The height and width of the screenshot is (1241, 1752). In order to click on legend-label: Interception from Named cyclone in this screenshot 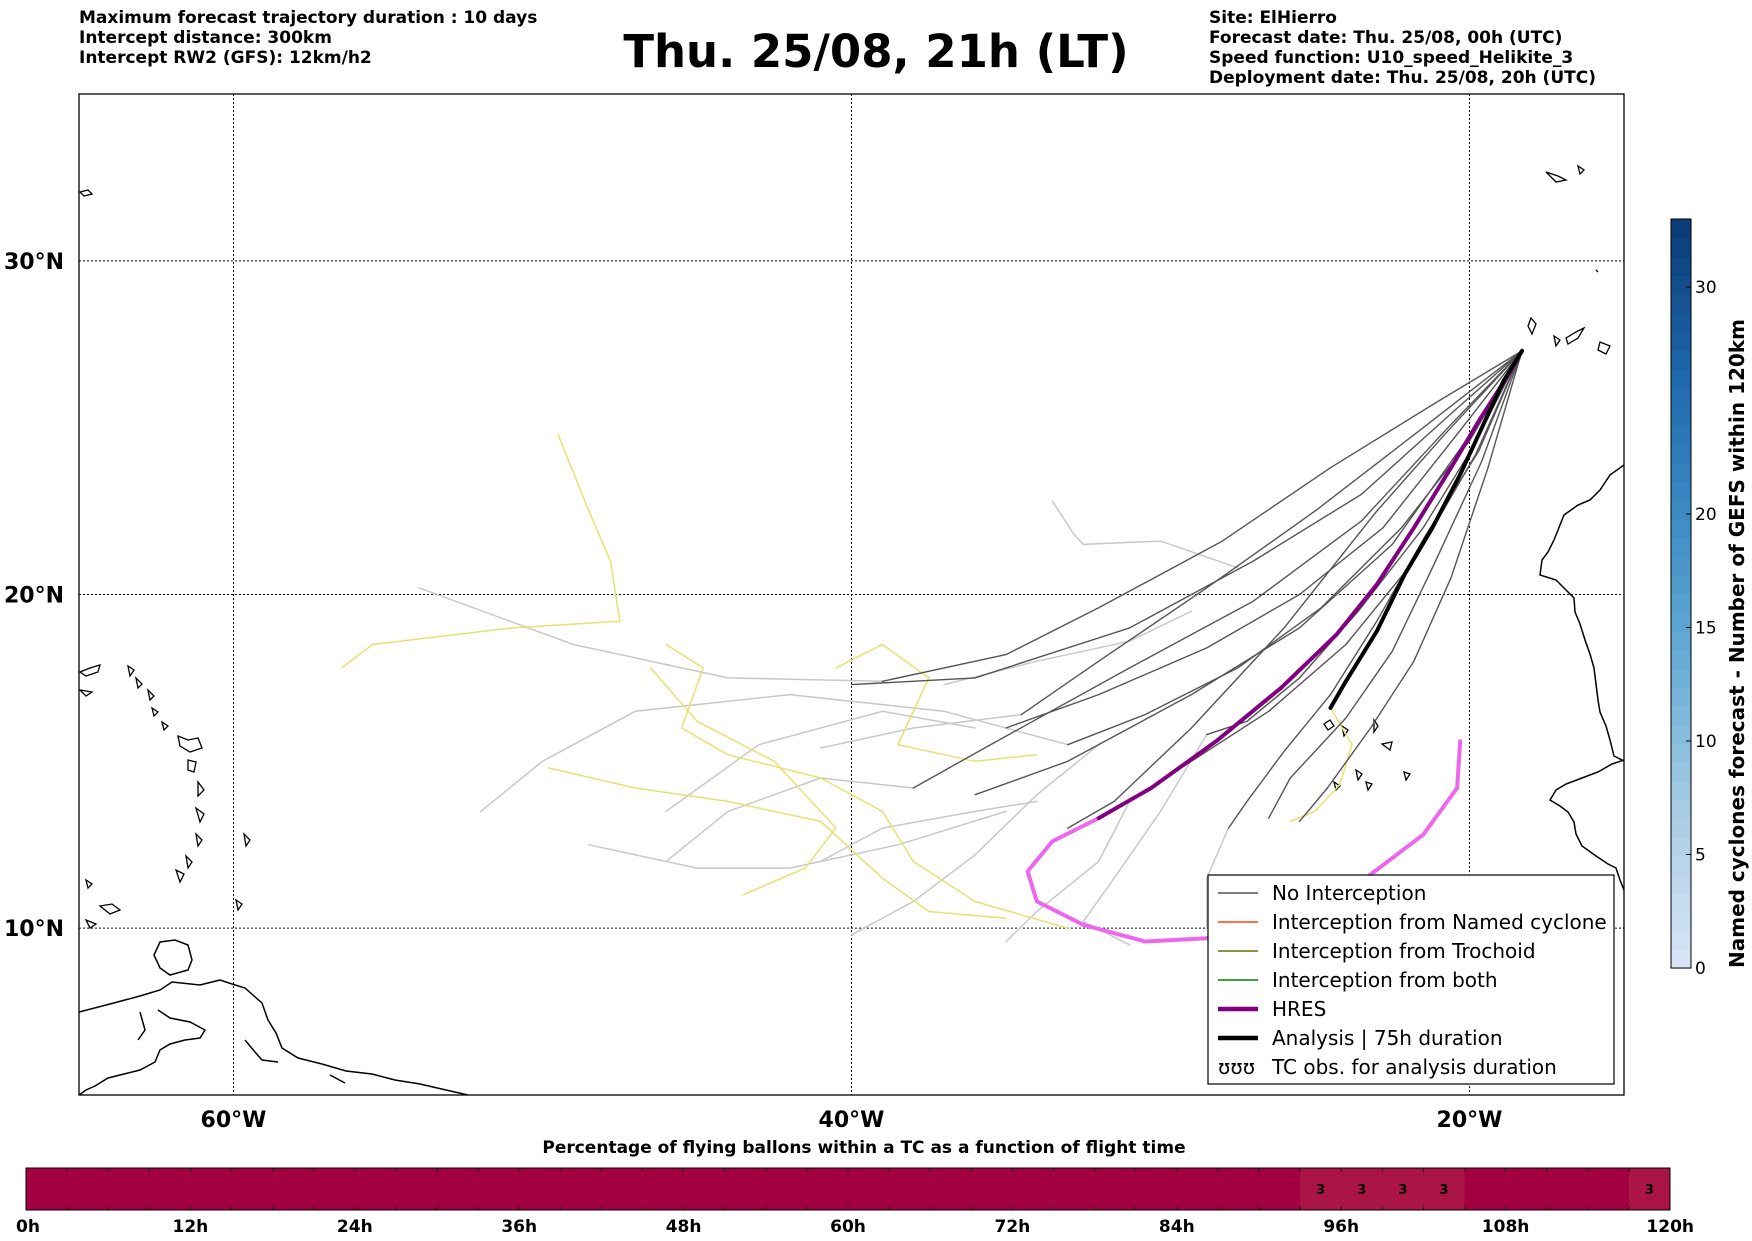, I will do `click(1439, 922)`.